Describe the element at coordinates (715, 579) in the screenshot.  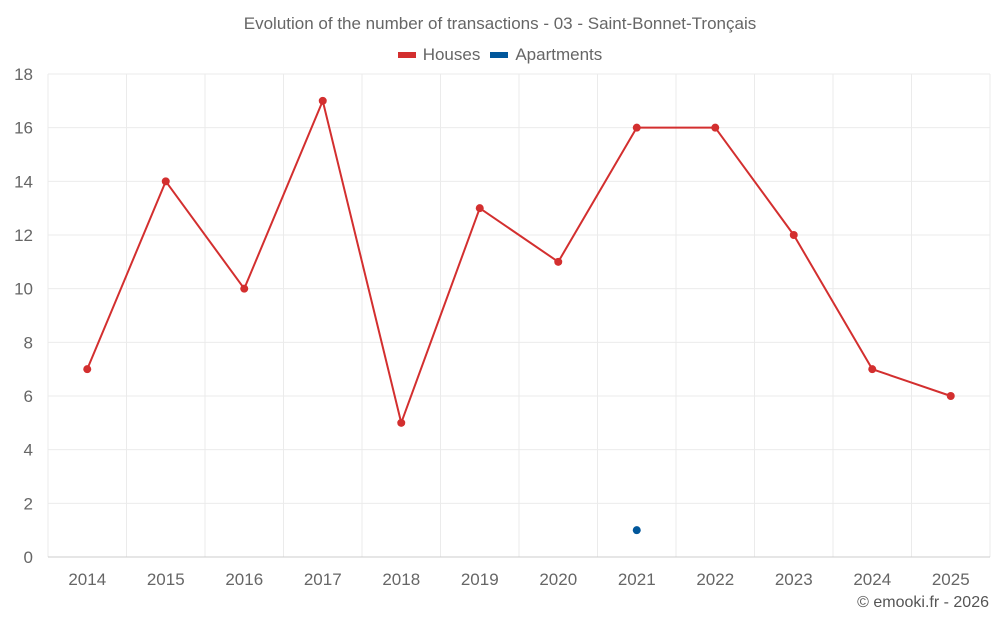
I see `x-tick-label: 2022` at that location.